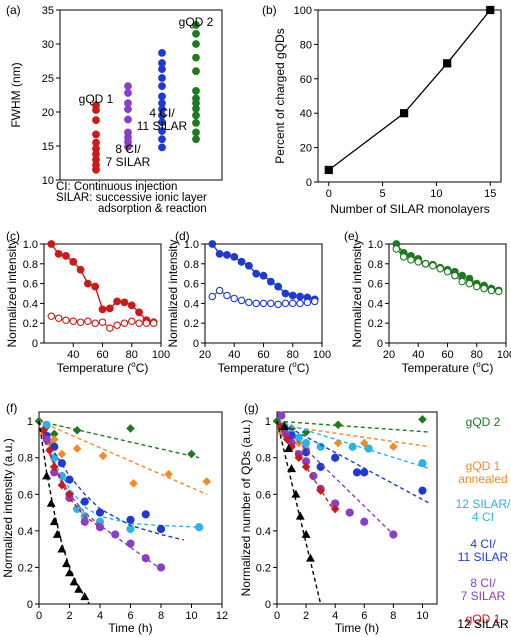  What do you see at coordinates (251, 408) in the screenshot?
I see `panel-g-label: (g)` at bounding box center [251, 408].